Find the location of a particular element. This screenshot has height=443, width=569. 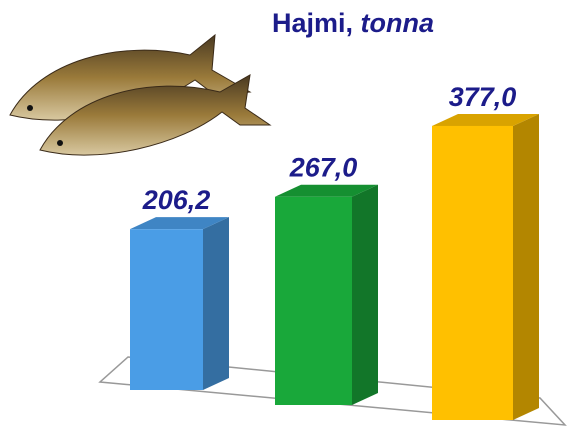

title-unit: tonna is located at coordinates (398, 23).